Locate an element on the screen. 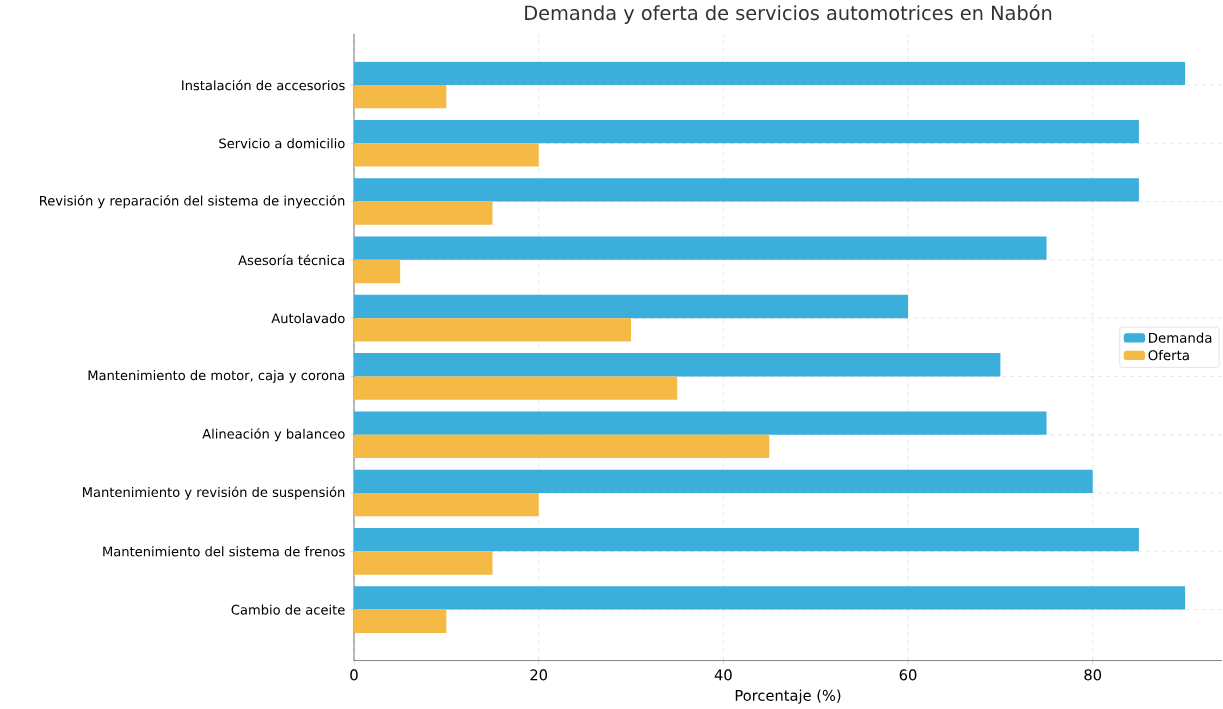 The width and height of the screenshot is (1223, 709). y-tick-label: Alineación y balanceo is located at coordinates (273, 435).